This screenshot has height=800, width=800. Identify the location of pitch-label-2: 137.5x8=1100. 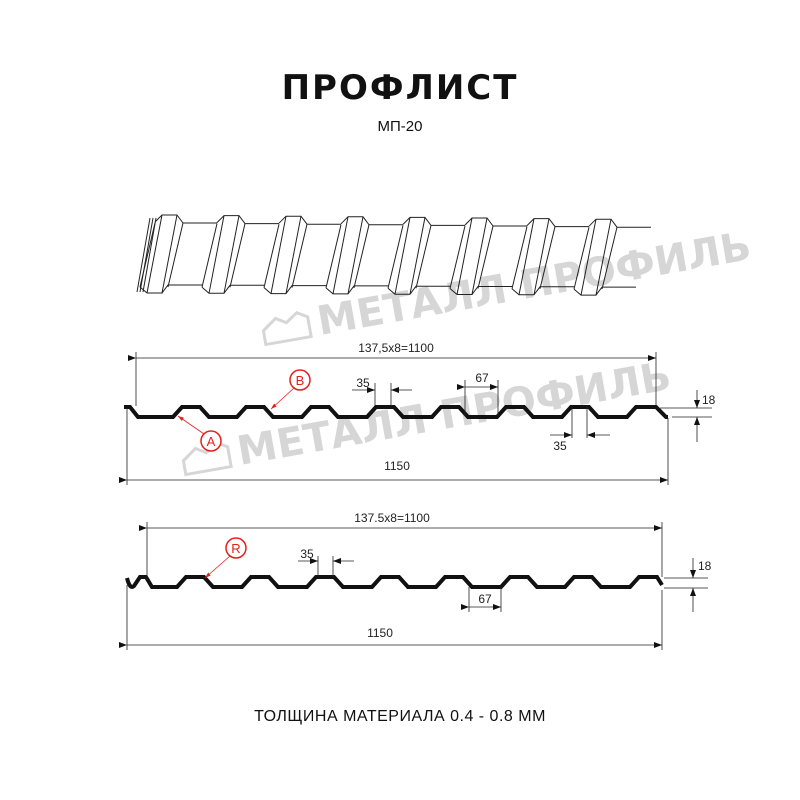
(392, 518).